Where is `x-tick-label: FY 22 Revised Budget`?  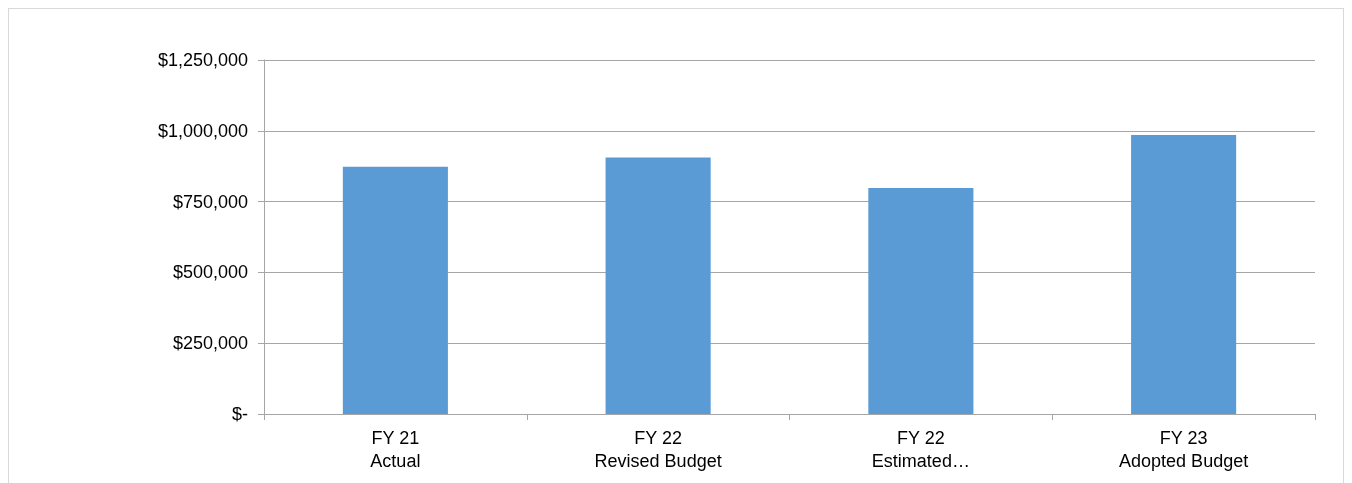
x-tick-label: FY 22 Revised Budget is located at coordinates (658, 449).